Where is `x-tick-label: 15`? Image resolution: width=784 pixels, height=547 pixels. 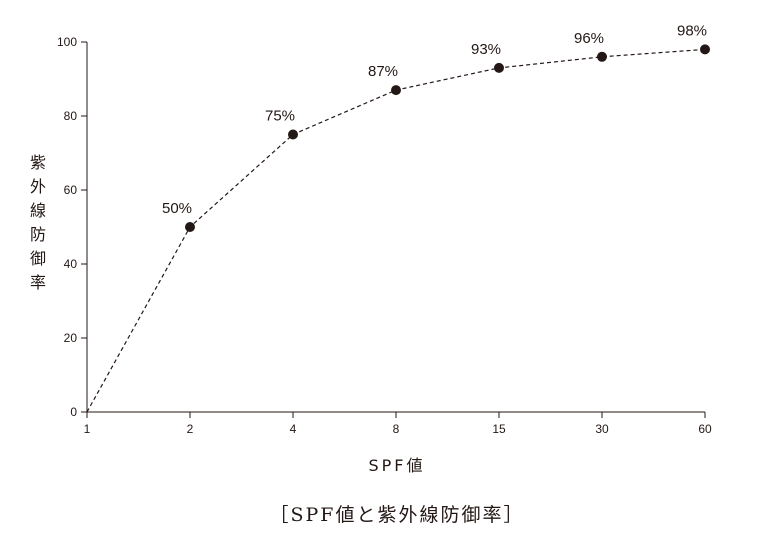 x-tick-label: 15 is located at coordinates (499, 429).